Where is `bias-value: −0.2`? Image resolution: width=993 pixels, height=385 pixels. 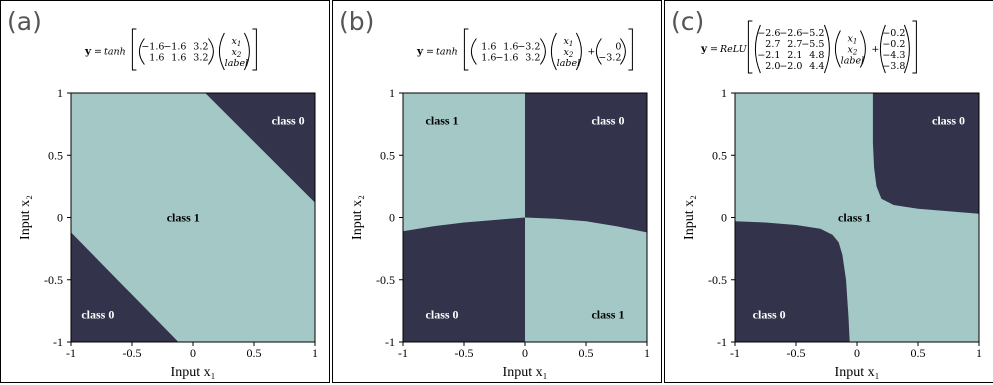 bias-value: −0.2 is located at coordinates (893, 44).